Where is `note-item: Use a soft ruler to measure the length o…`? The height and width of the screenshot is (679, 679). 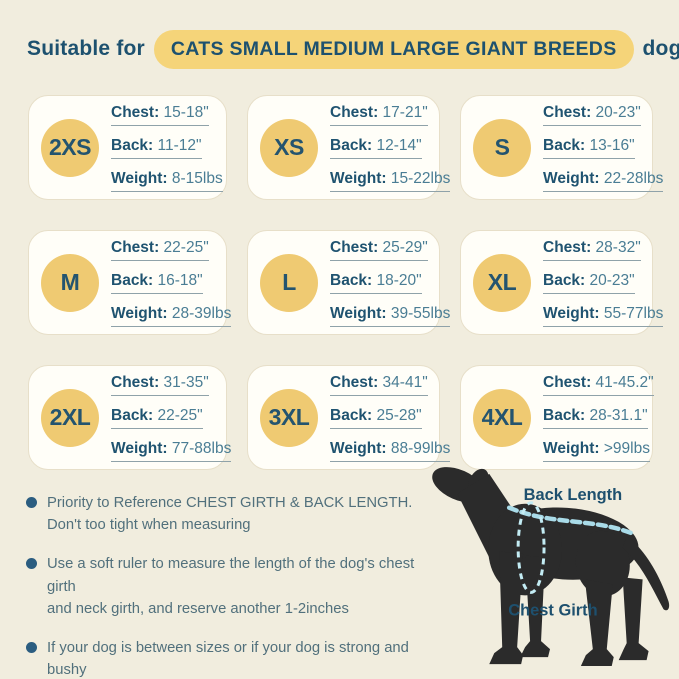 note-item: Use a soft ruler to measure the length o… is located at coordinates (233, 586).